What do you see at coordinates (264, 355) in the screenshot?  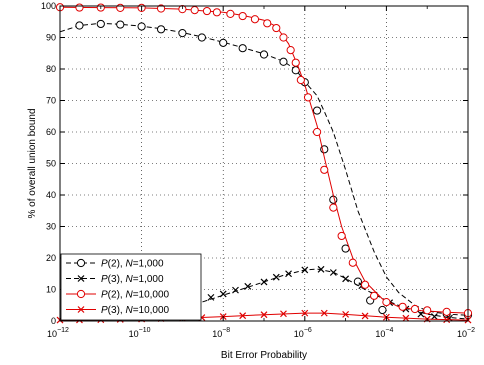 I see `x-axis-label: Bit Error Probability` at bounding box center [264, 355].